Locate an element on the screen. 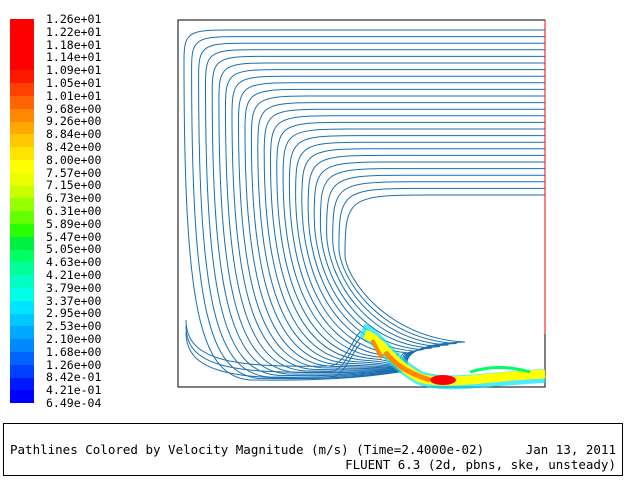 Image resolution: width=630 pixels, height=481 pixels. legend-tick-label: 3.37e+00 is located at coordinates (74, 300).